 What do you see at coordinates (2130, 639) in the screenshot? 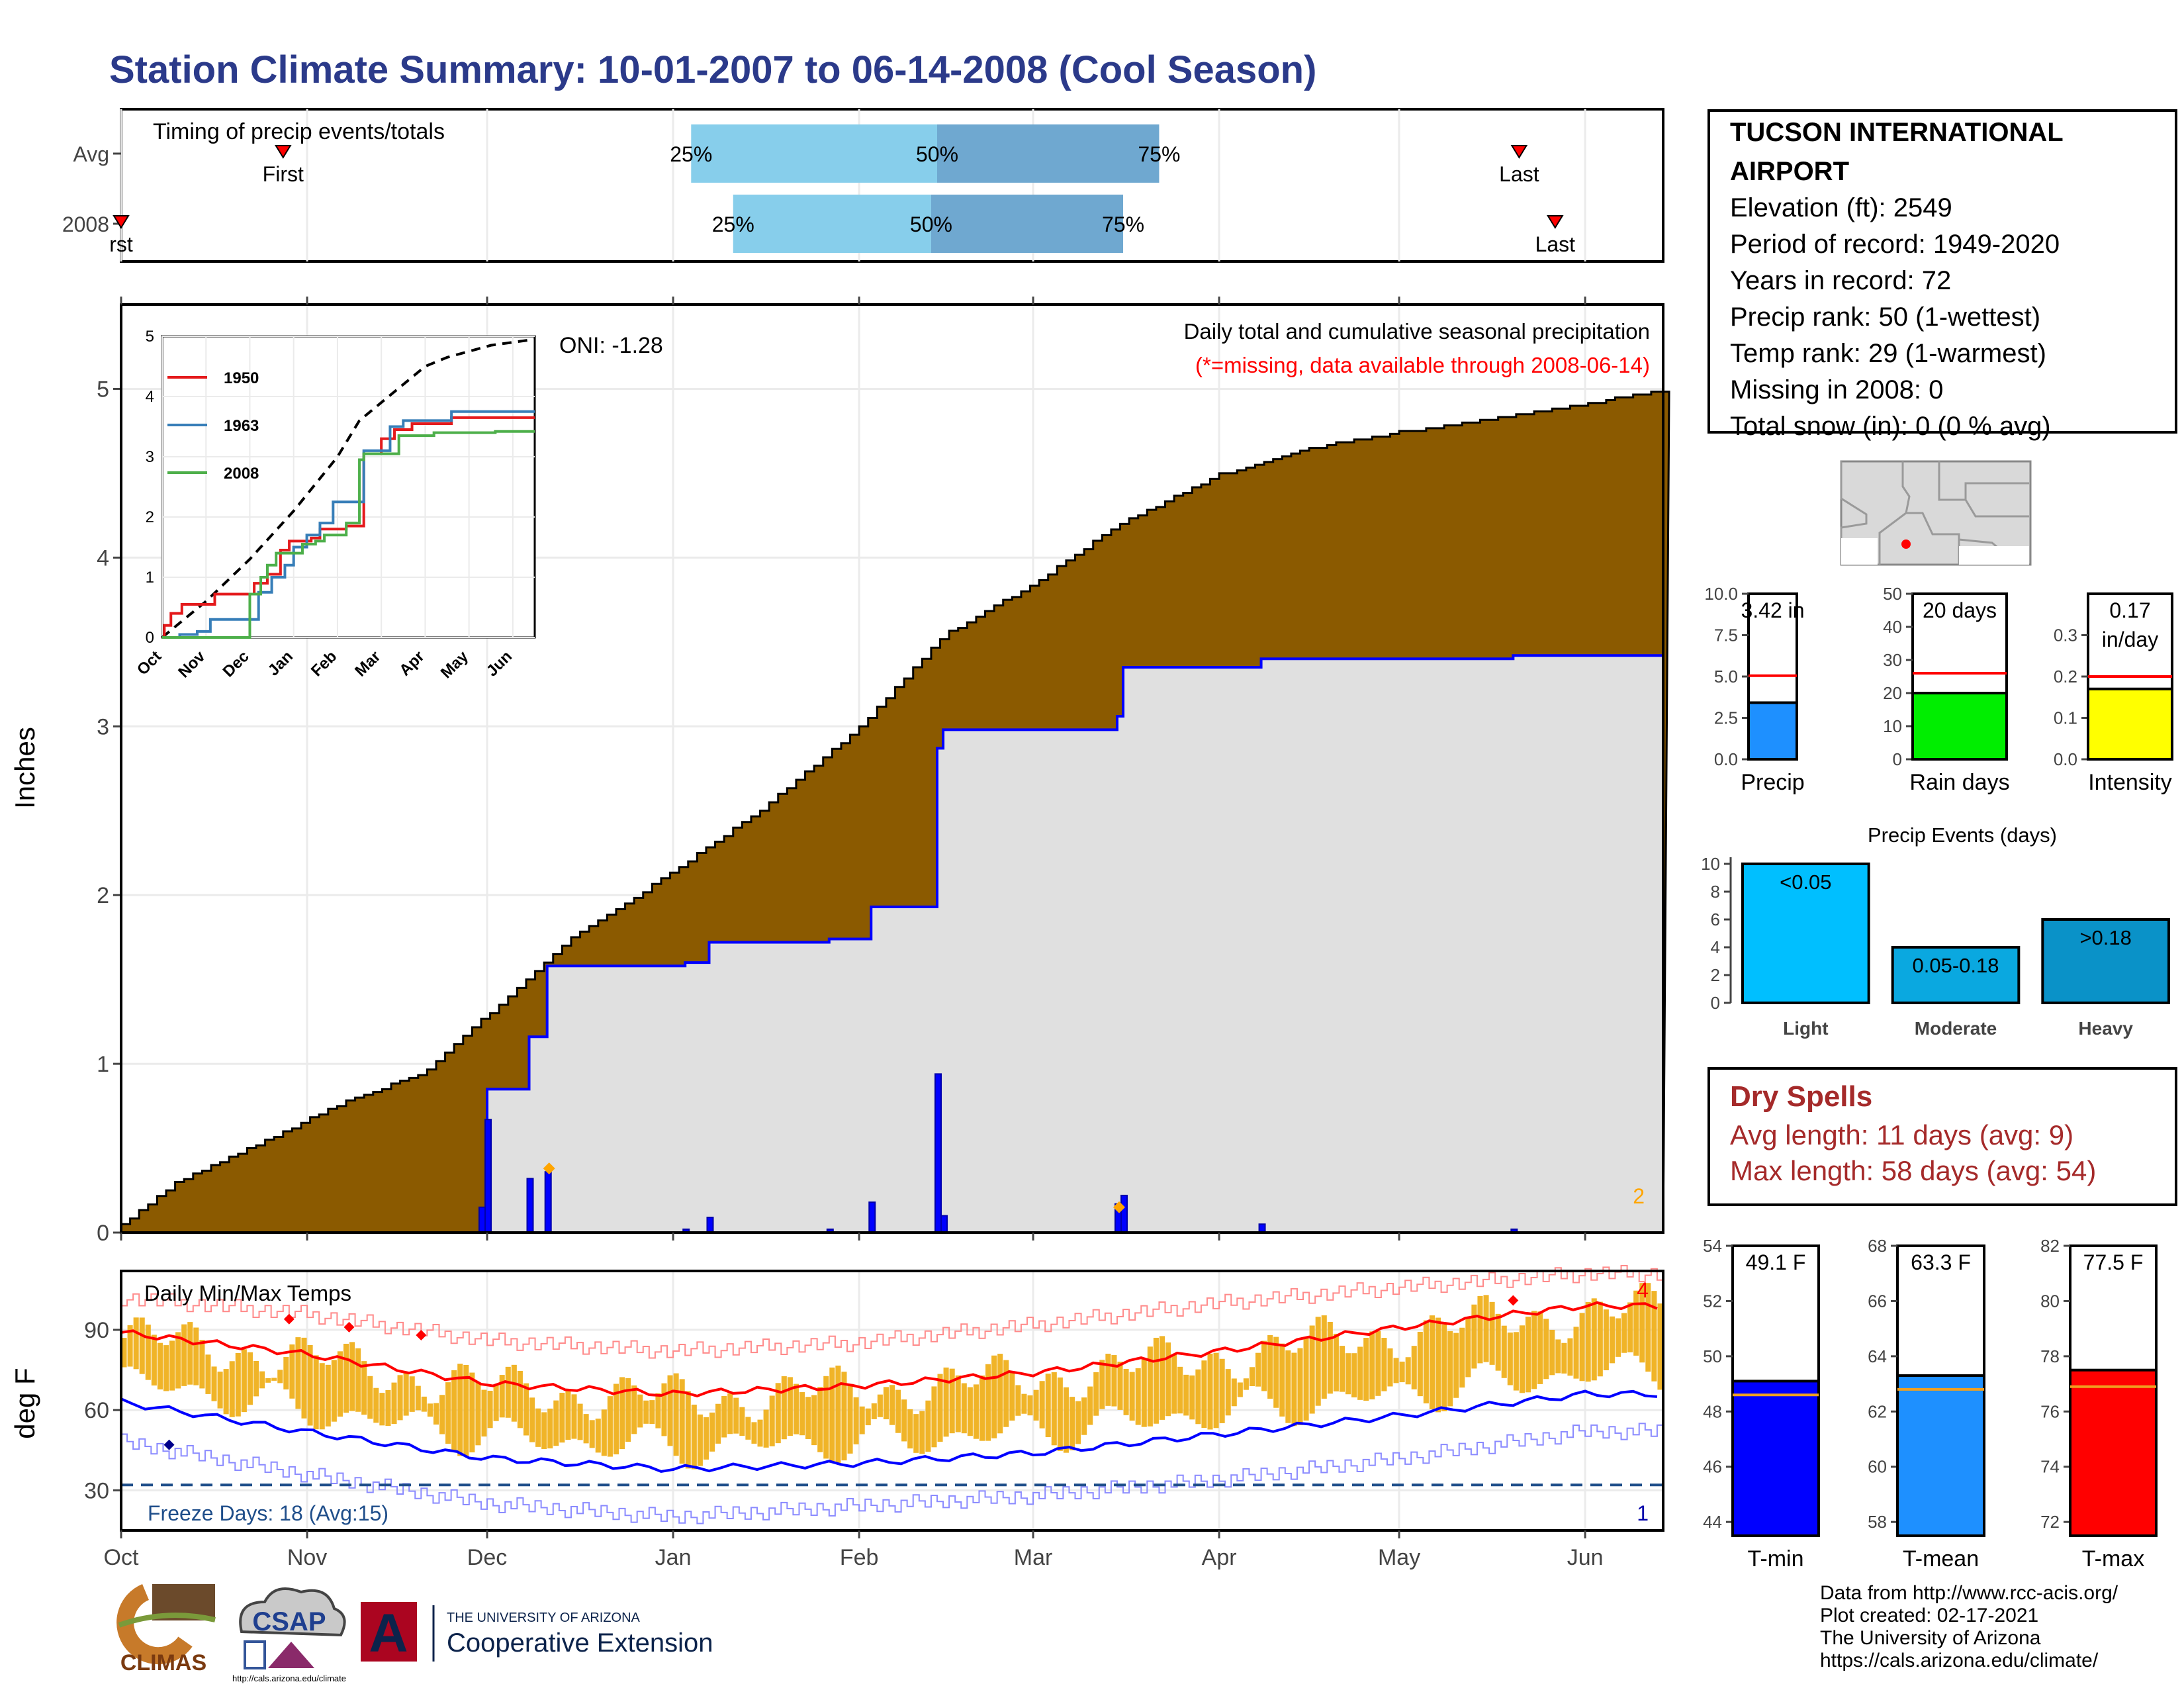
I see `mini-value-label: in/day` at bounding box center [2130, 639].